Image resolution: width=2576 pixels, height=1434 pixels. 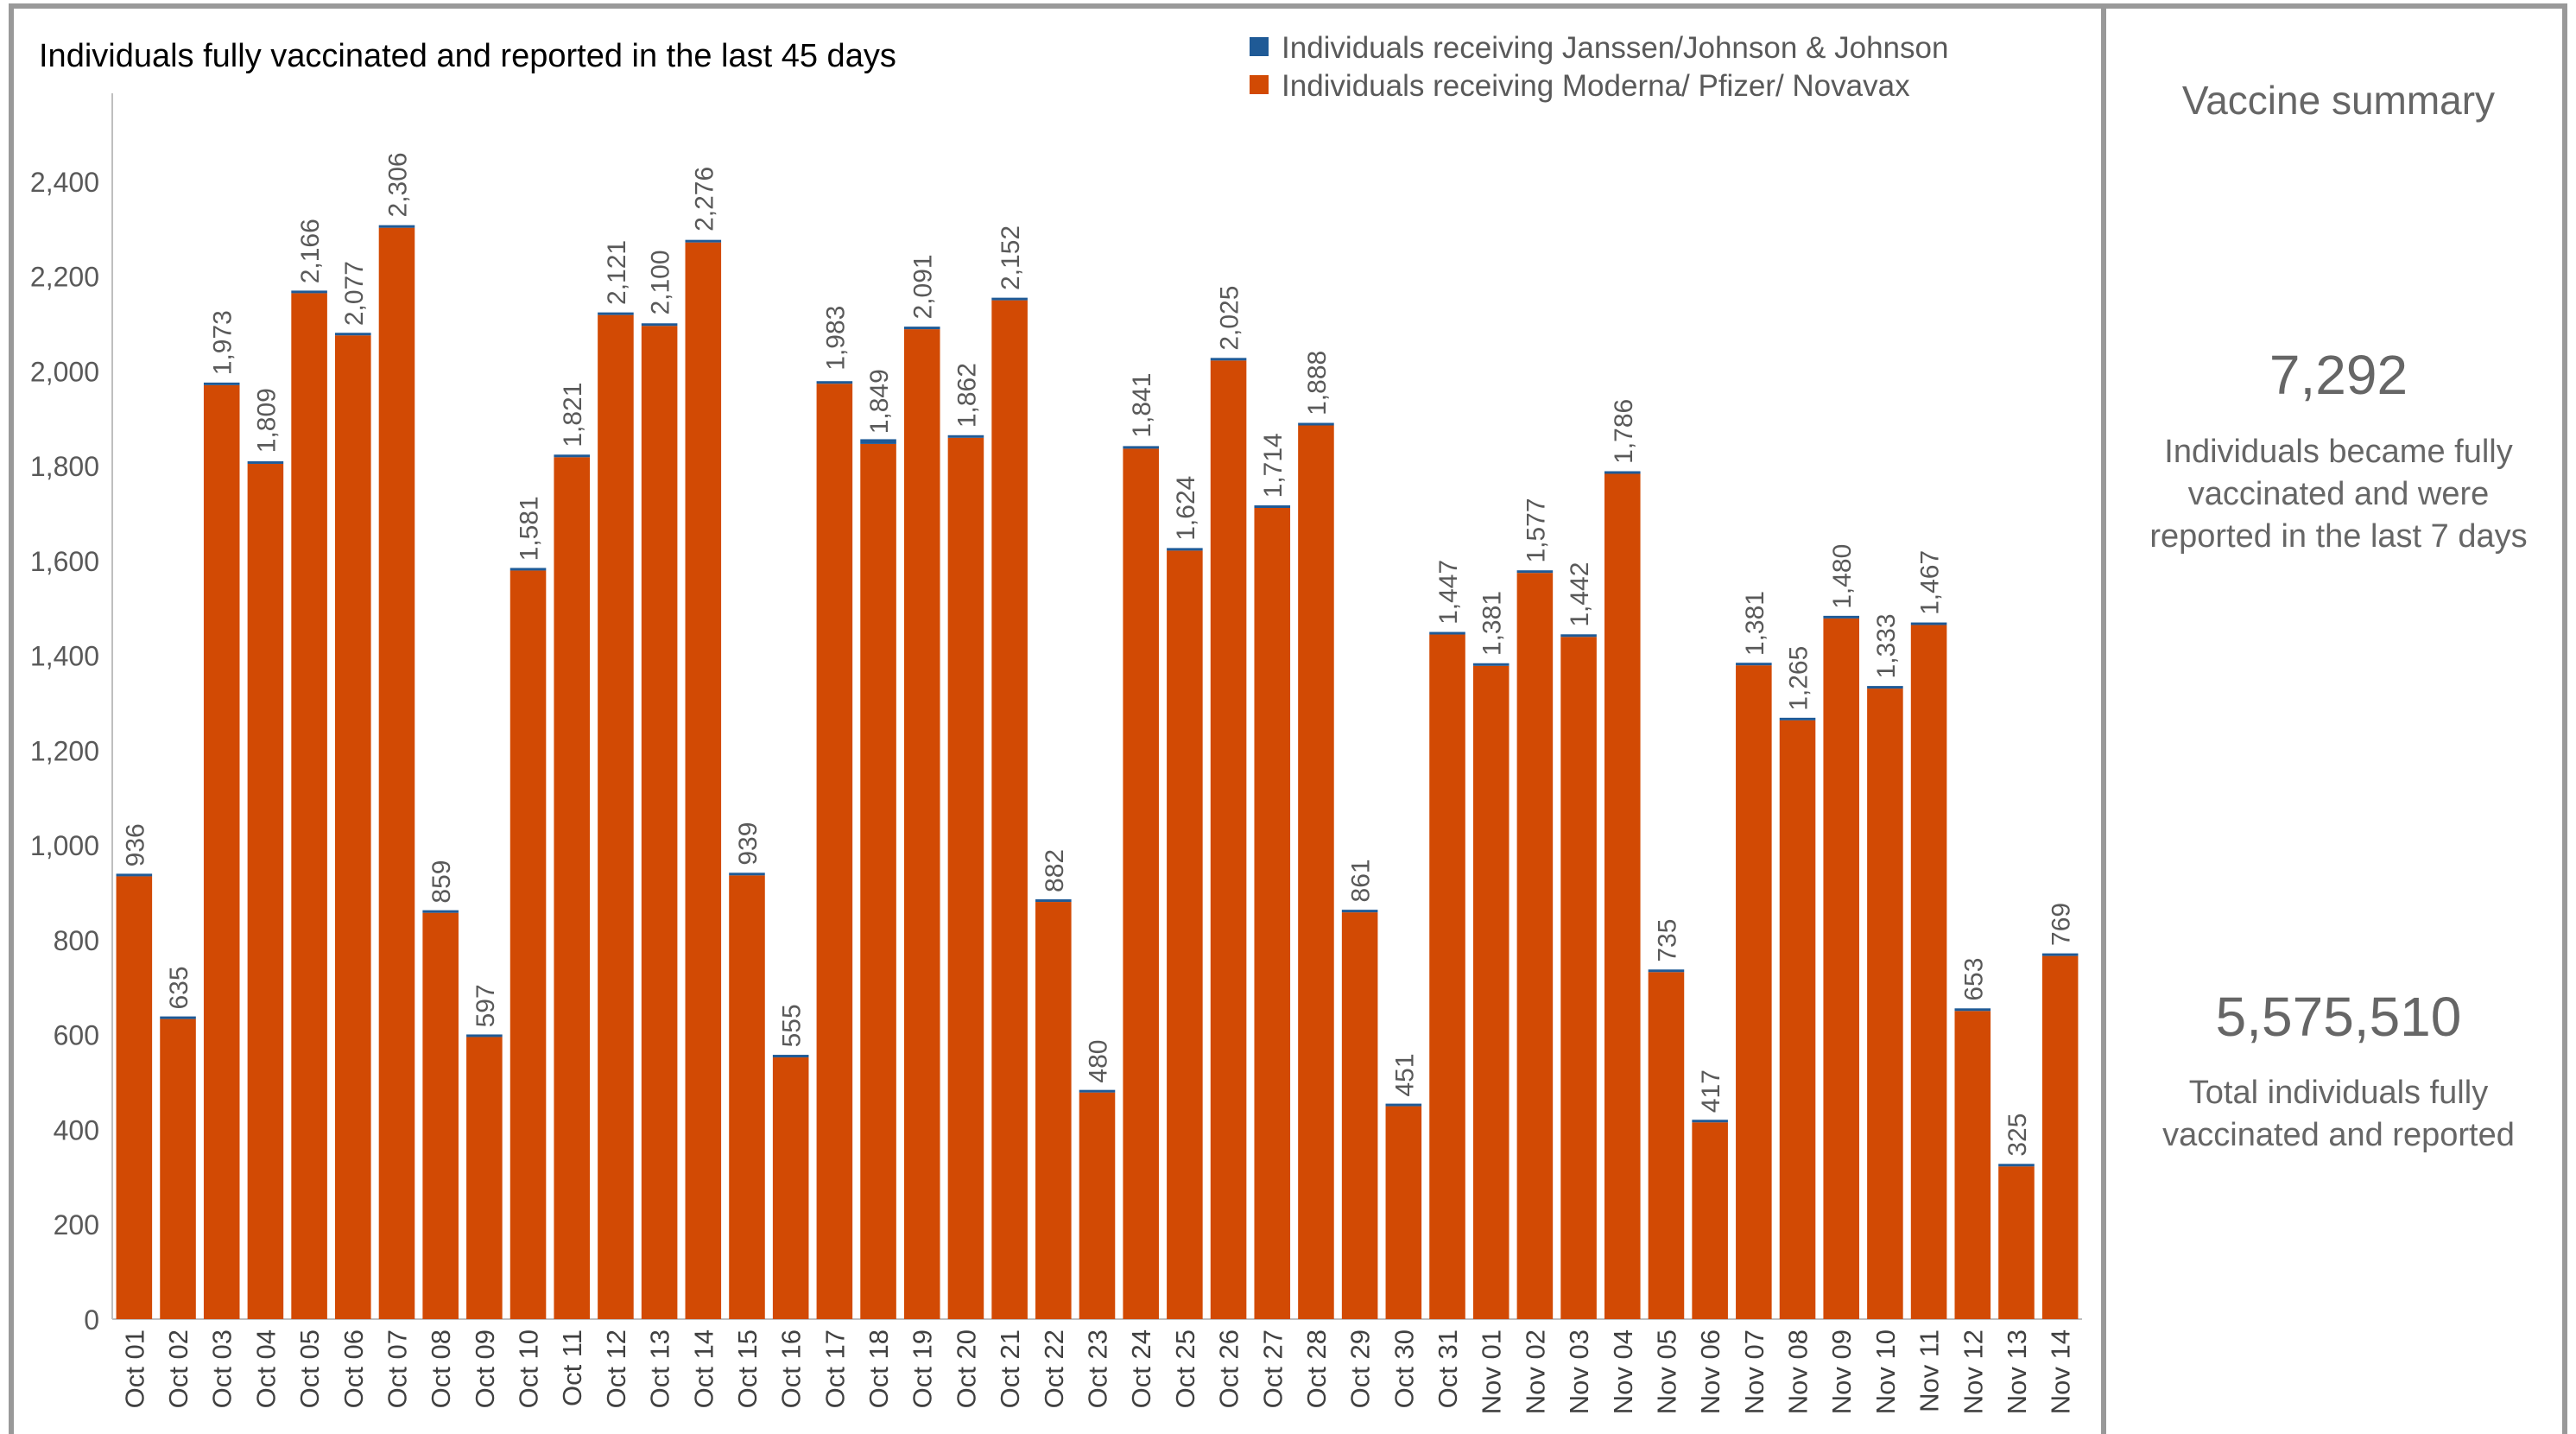 What do you see at coordinates (2017, 1135) in the screenshot?
I see `data-label: 325` at bounding box center [2017, 1135].